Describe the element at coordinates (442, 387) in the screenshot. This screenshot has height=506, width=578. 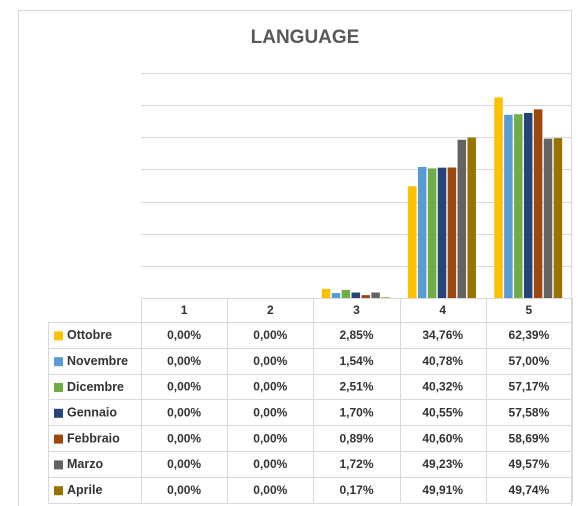
I see `table-cell: 40,32%` at that location.